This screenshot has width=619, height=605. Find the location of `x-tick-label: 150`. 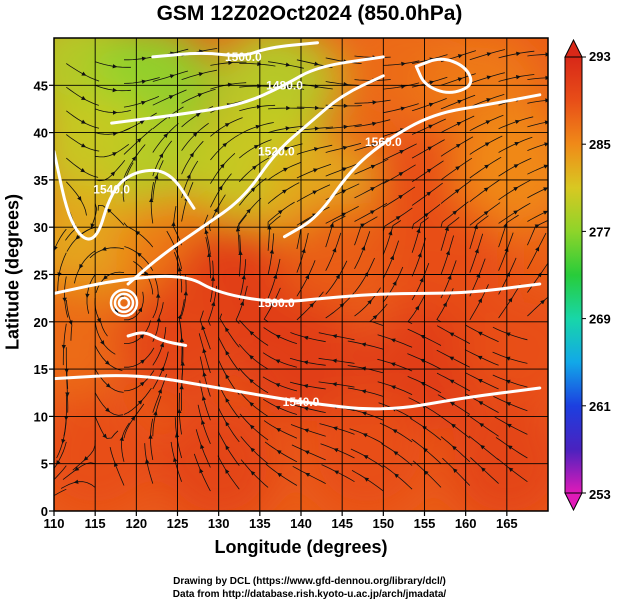

x-tick-label: 150 is located at coordinates (383, 523).